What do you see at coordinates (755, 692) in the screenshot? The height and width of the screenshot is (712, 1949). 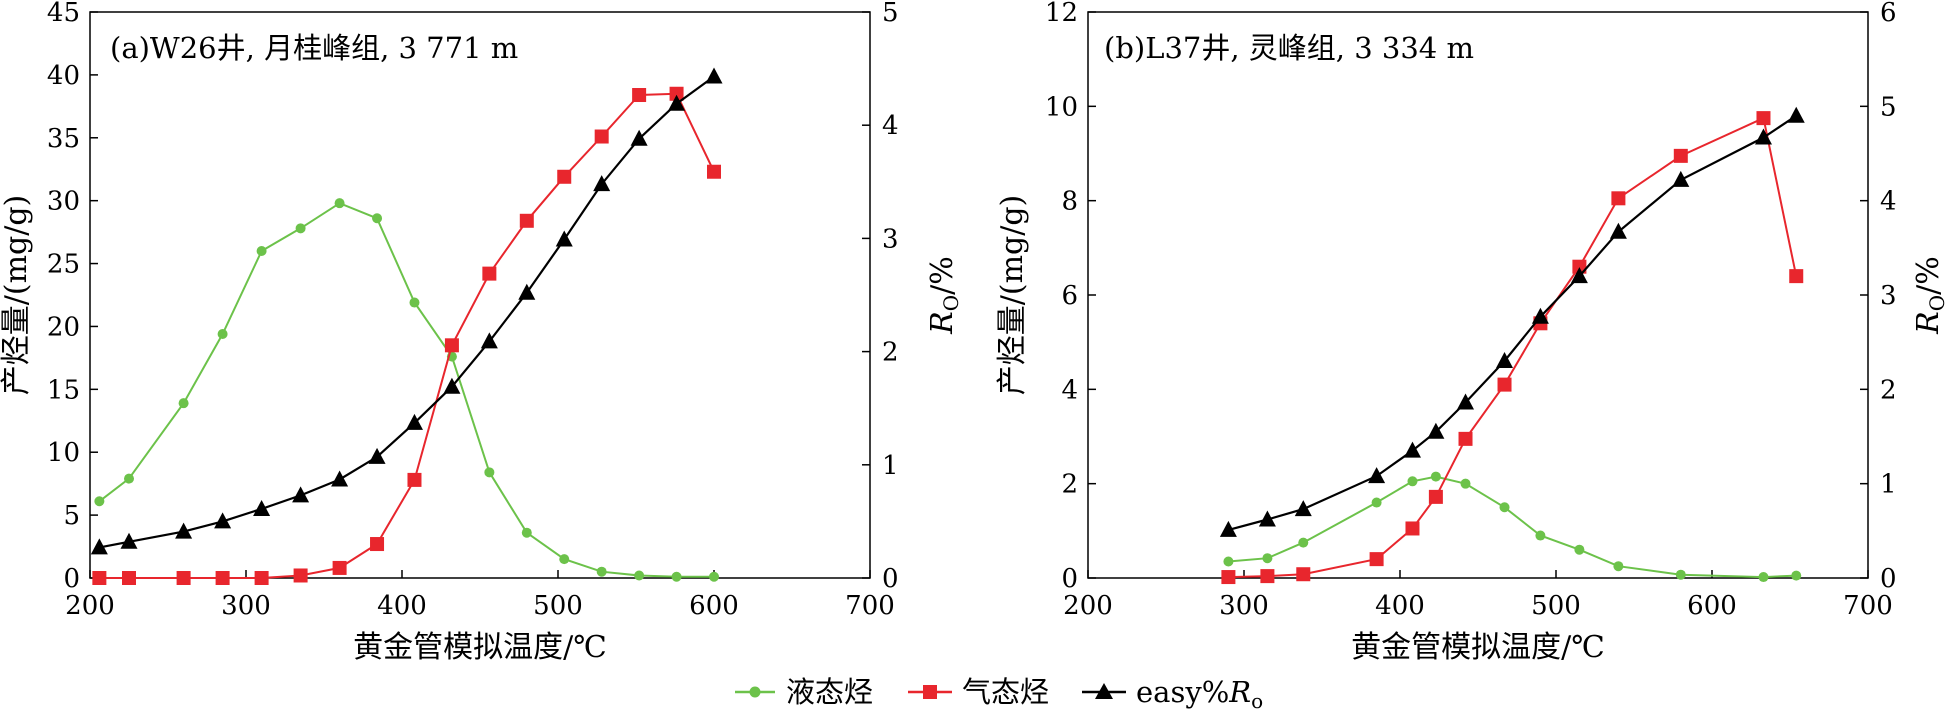 I see `legend-marker-liquid` at bounding box center [755, 692].